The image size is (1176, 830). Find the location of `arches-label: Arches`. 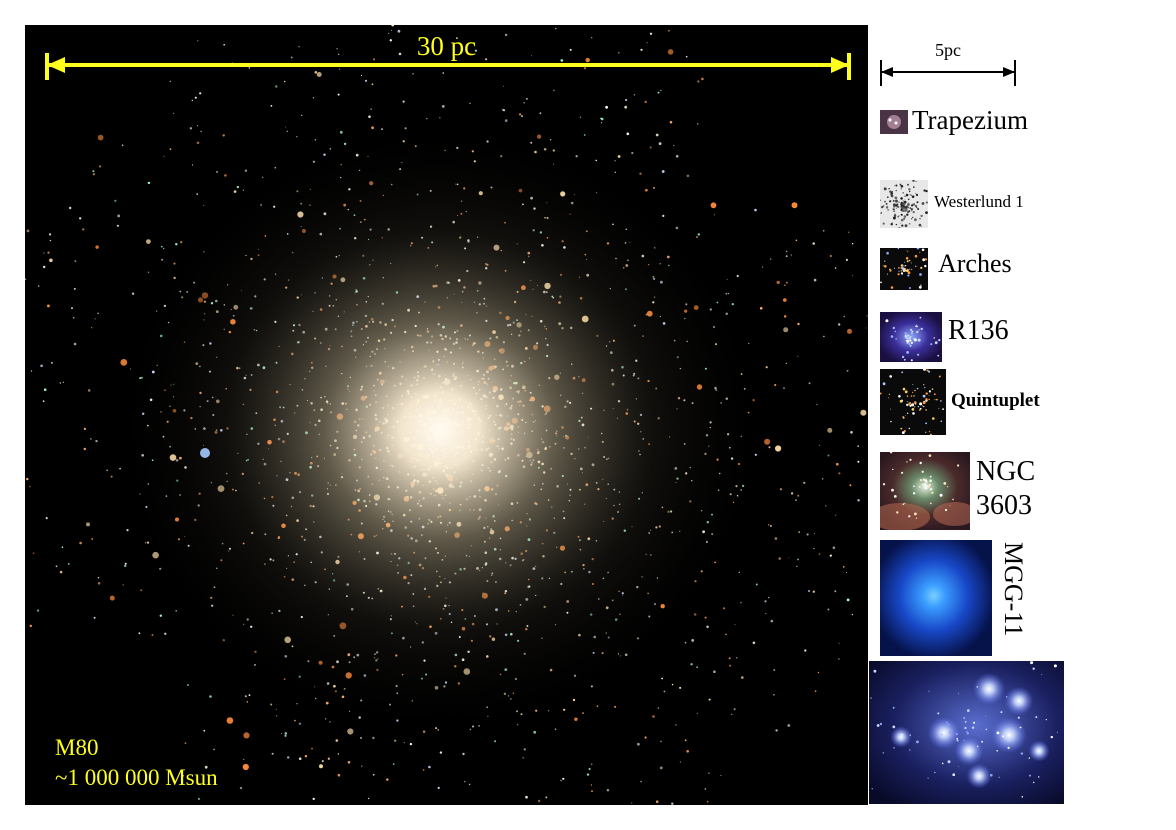

arches-label: Arches is located at coordinates (975, 263).